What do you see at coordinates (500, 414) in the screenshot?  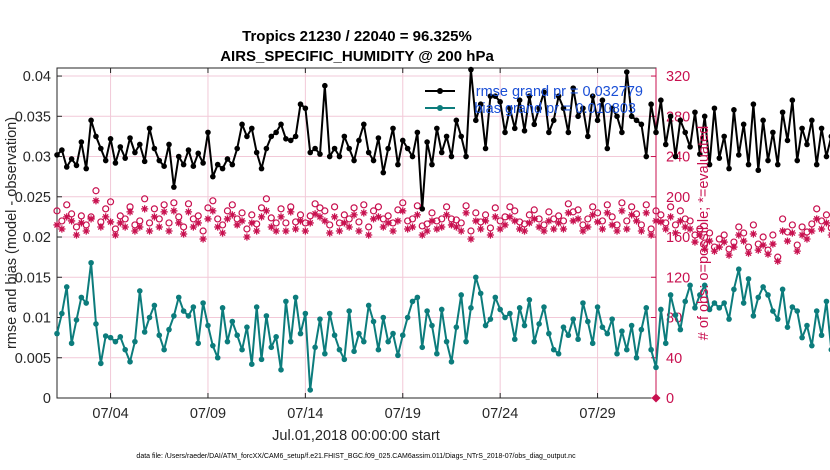 I see `x-tick-label: 07/24` at bounding box center [500, 414].